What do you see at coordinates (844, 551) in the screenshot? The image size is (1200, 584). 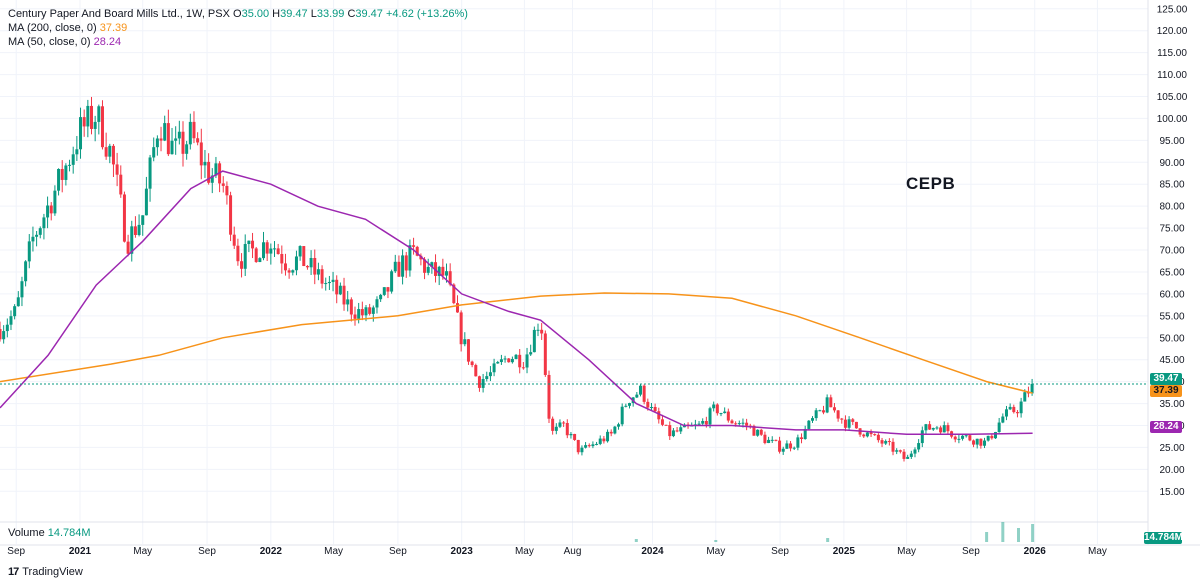 I see `x-tick-label: 2025` at bounding box center [844, 551].